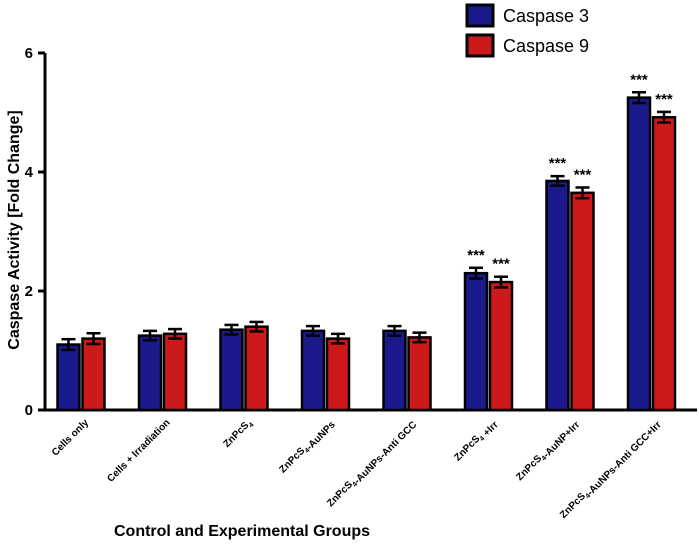 This screenshot has height=544, width=699. I want to click on y-tick-label: 2, so click(29, 291).